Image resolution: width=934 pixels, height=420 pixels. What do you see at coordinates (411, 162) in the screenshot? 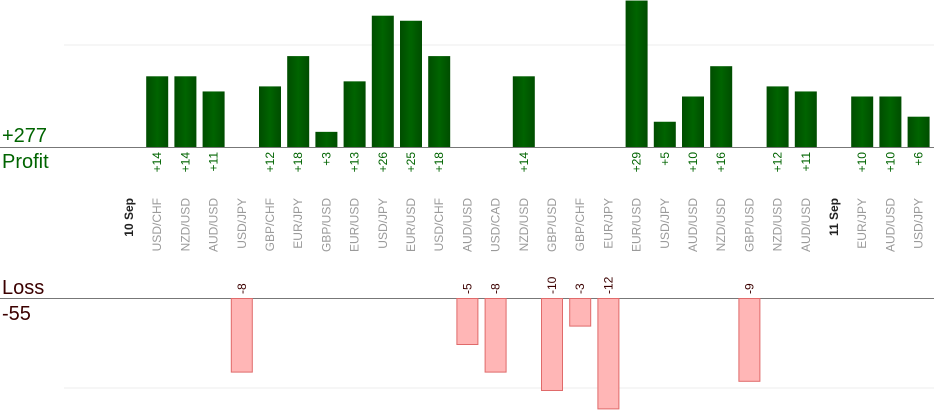
I see `profit-value-label: +25` at bounding box center [411, 162].